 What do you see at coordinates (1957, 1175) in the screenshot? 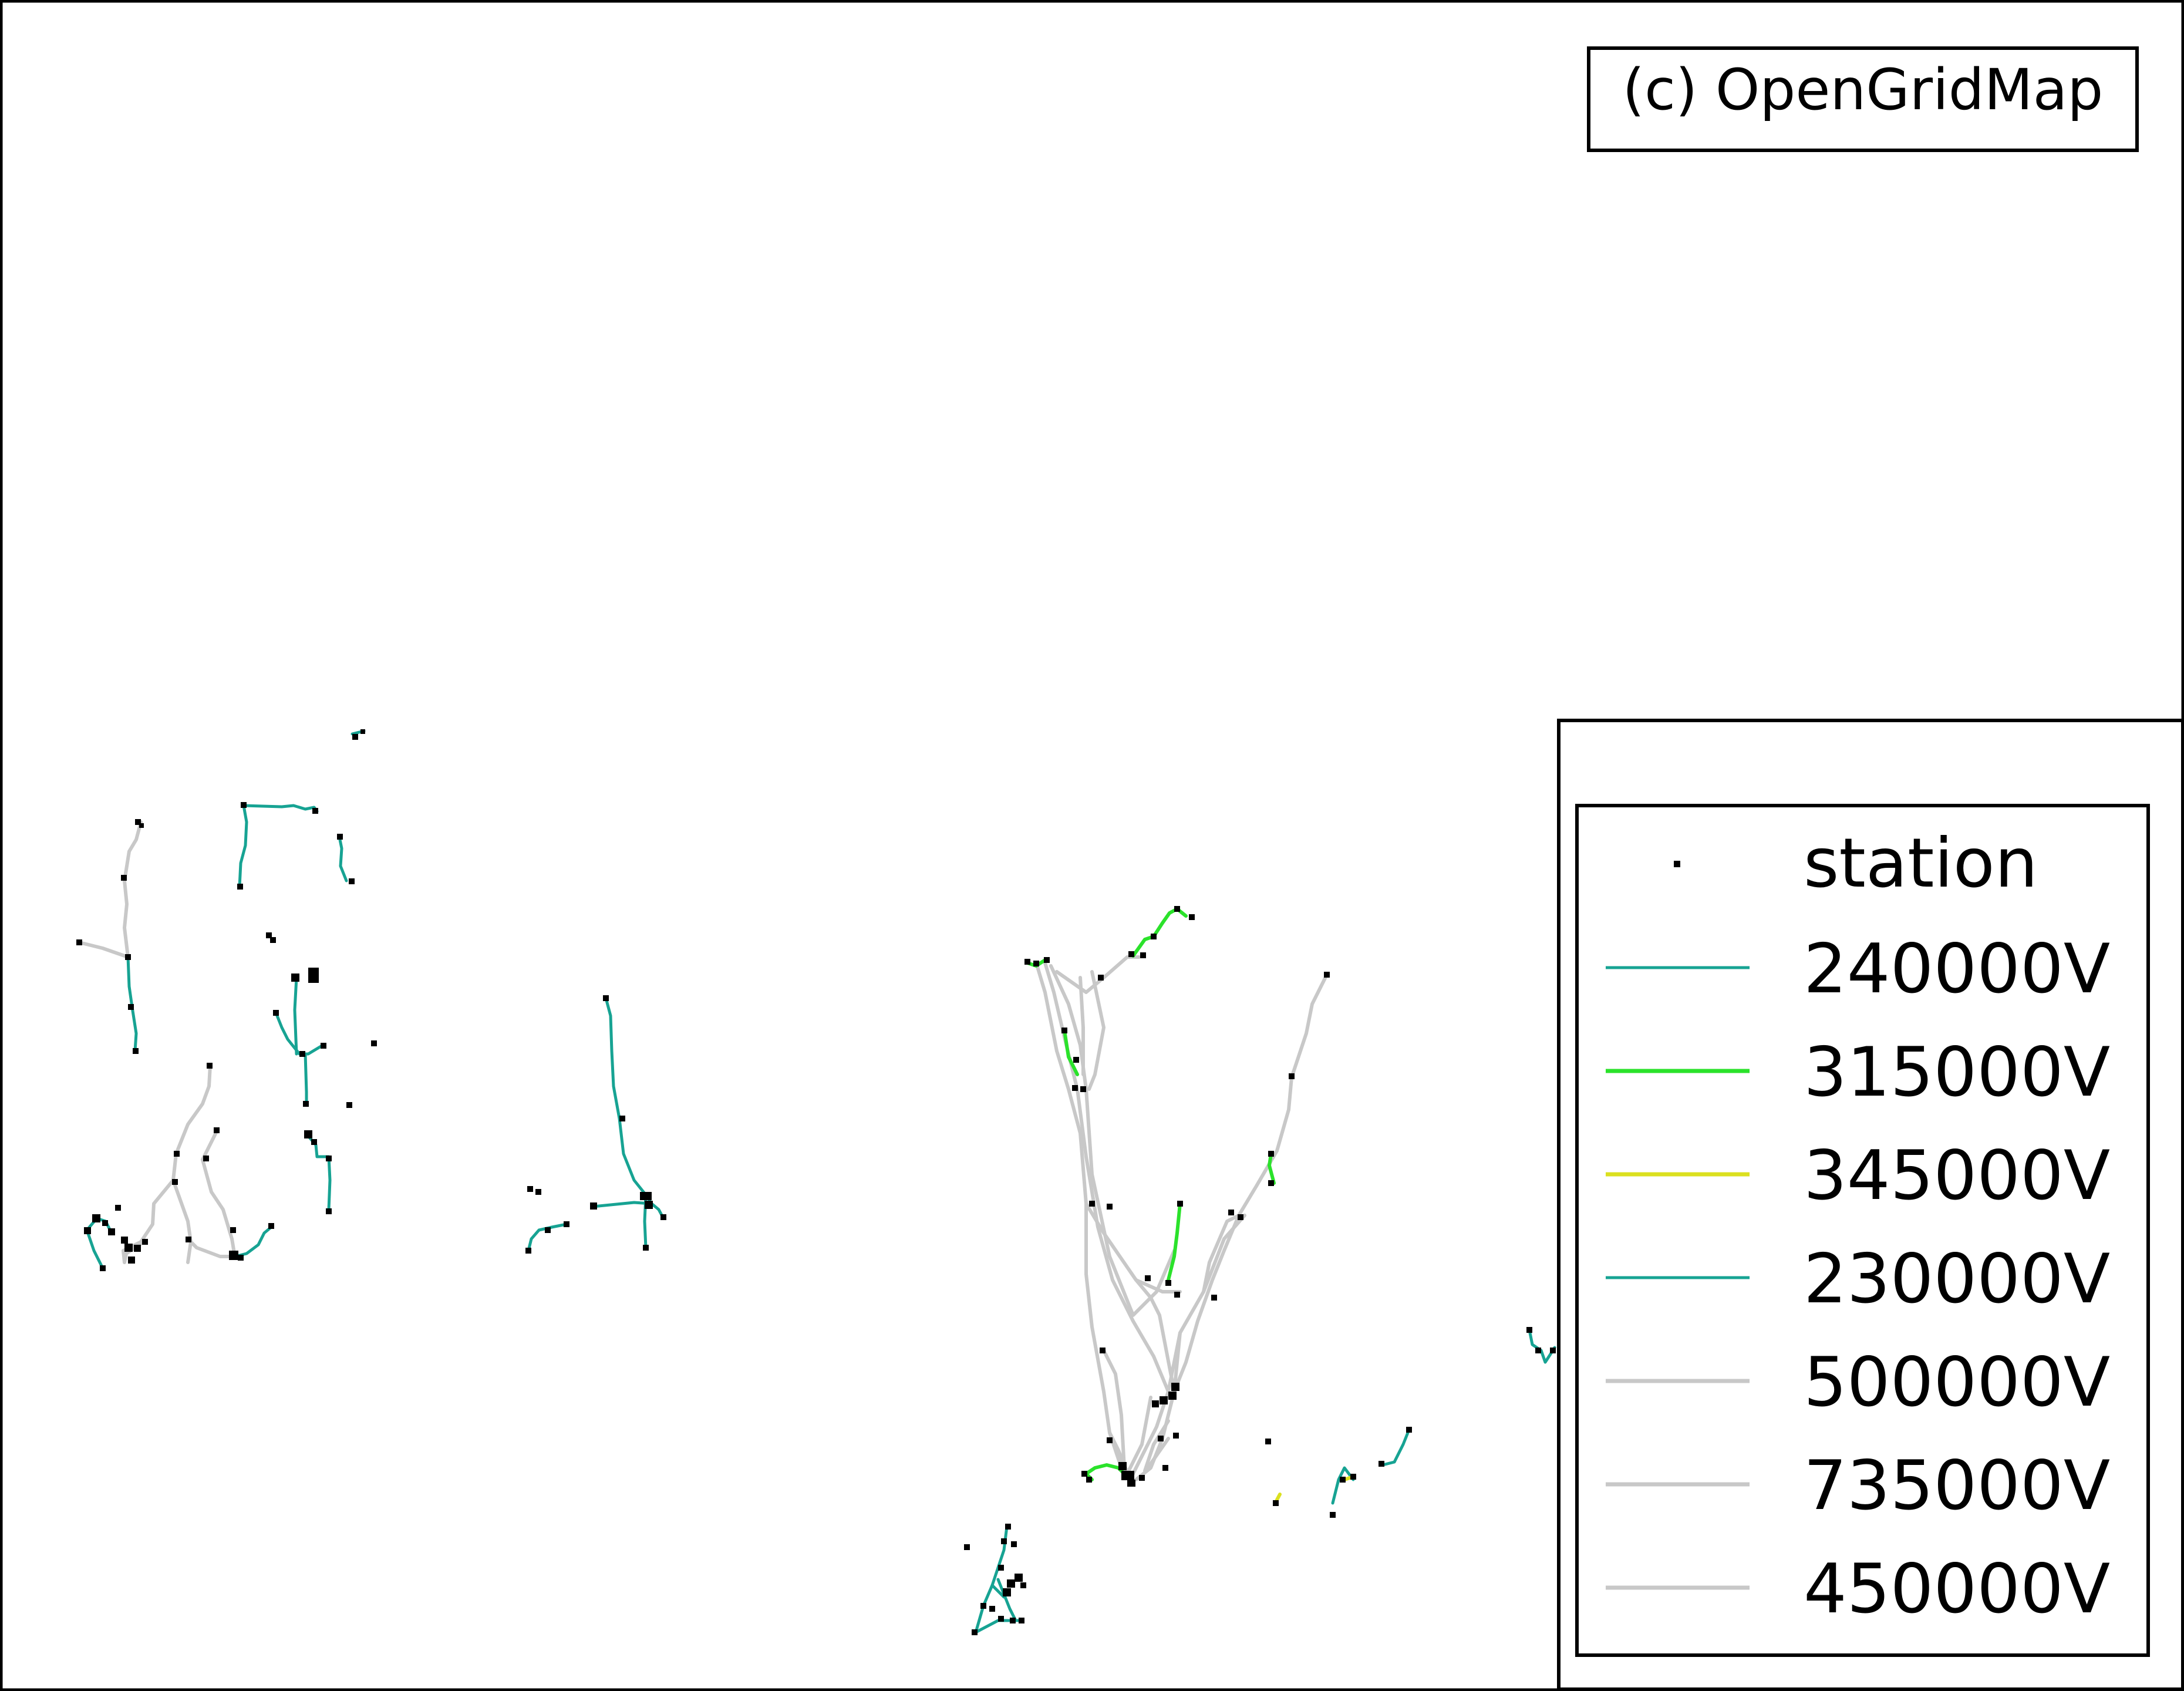
I see `legend-label-2: 345000V` at bounding box center [1957, 1175].